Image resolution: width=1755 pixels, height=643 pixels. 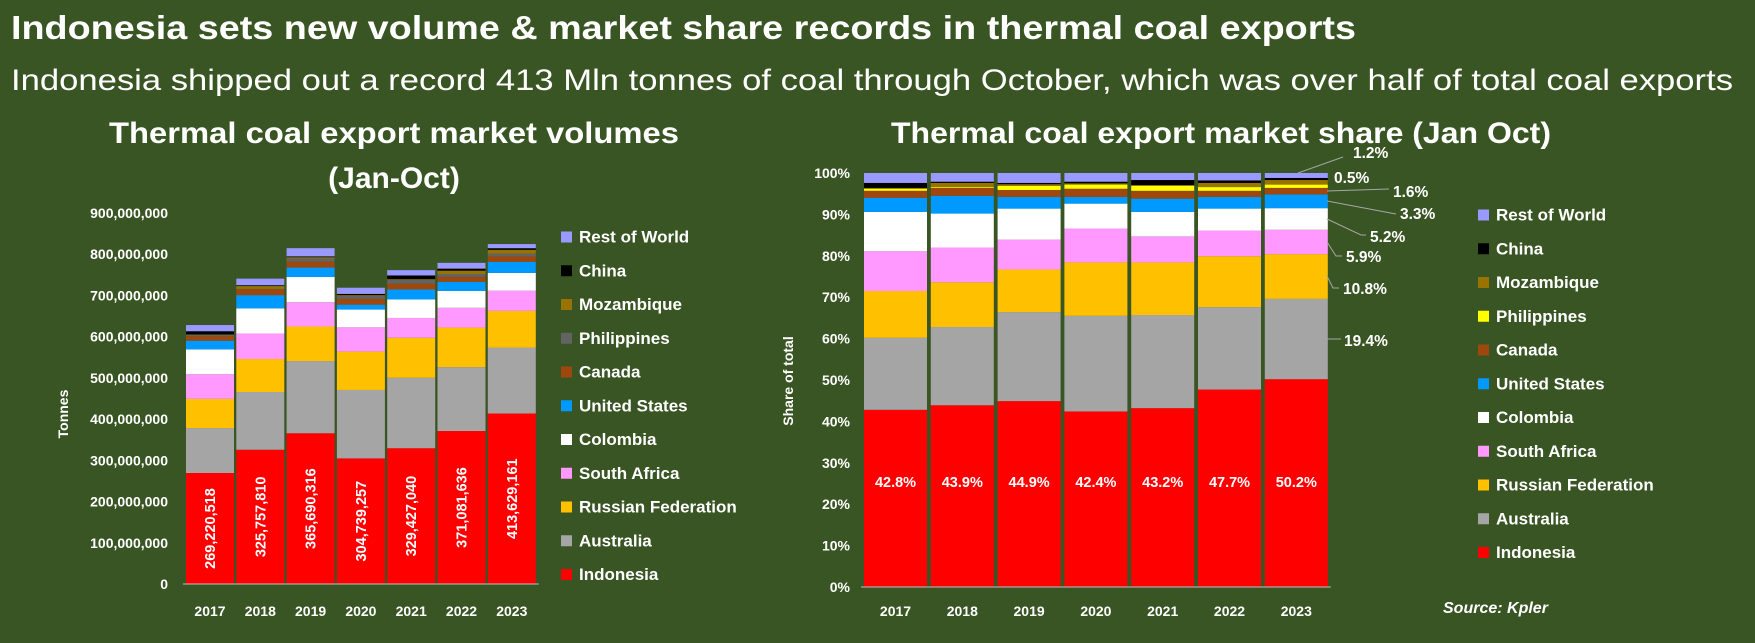 I want to click on volumes-x-tick-label: 2020, so click(x=360, y=611).